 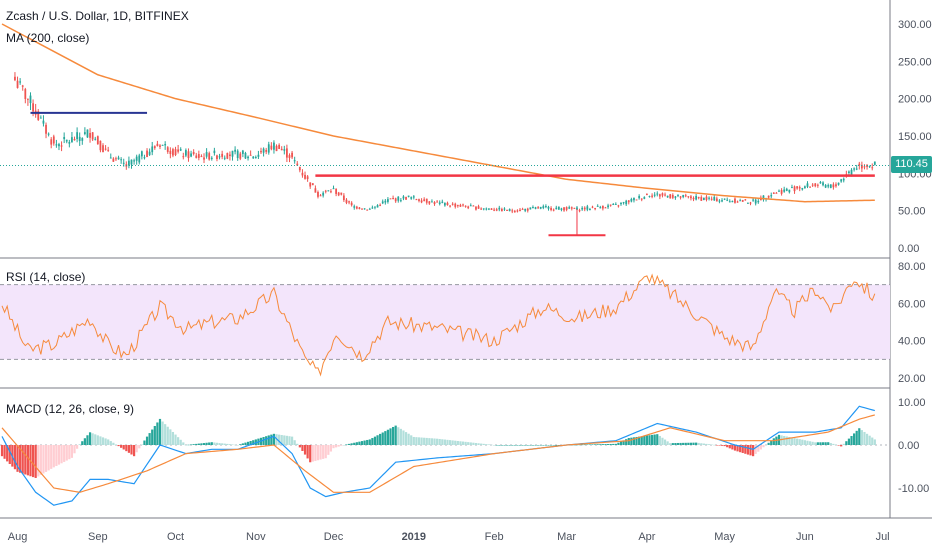 I want to click on rsi-axis-tick-label: 60.00, so click(x=912, y=304).